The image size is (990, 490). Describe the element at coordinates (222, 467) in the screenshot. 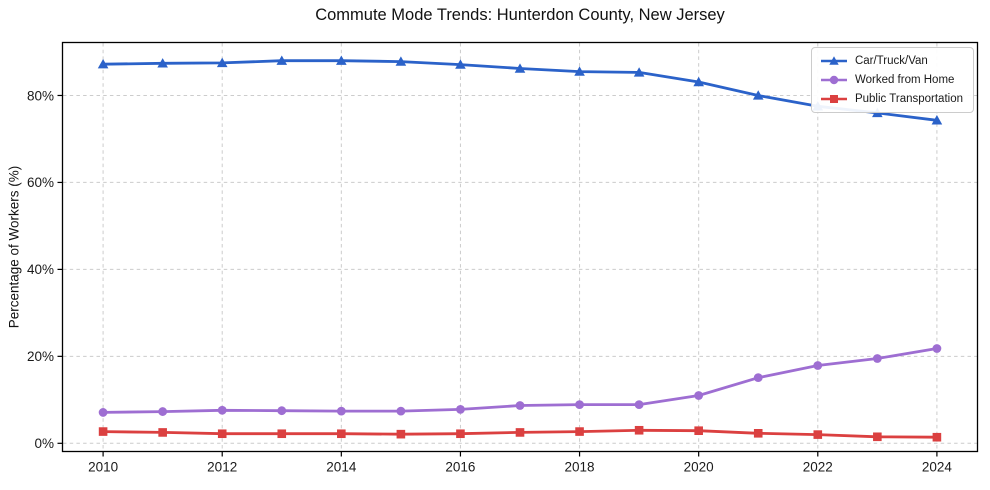

I see `x-tick-label: 2012` at that location.